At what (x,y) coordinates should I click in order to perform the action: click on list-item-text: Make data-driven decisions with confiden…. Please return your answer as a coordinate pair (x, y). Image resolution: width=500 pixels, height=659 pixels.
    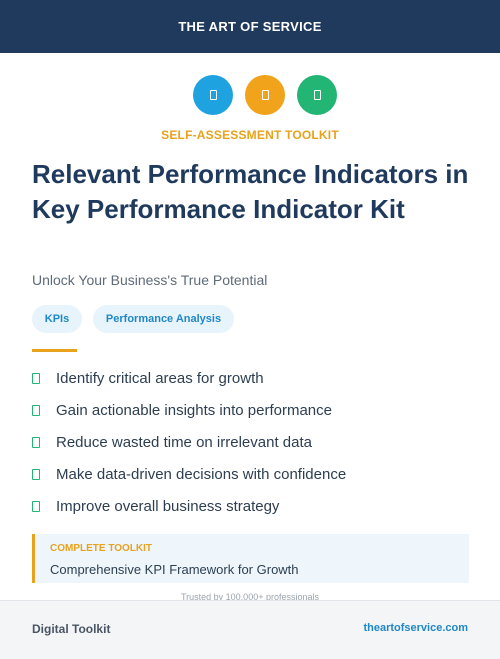
    Looking at the image, I should click on (201, 474).